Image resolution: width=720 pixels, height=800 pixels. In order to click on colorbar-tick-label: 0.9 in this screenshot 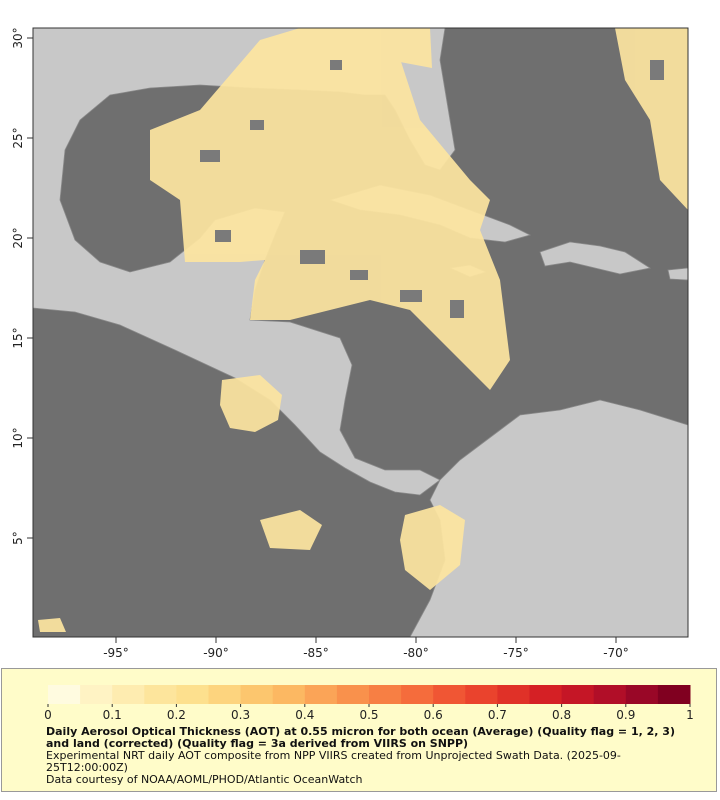, I will do `click(625, 715)`.